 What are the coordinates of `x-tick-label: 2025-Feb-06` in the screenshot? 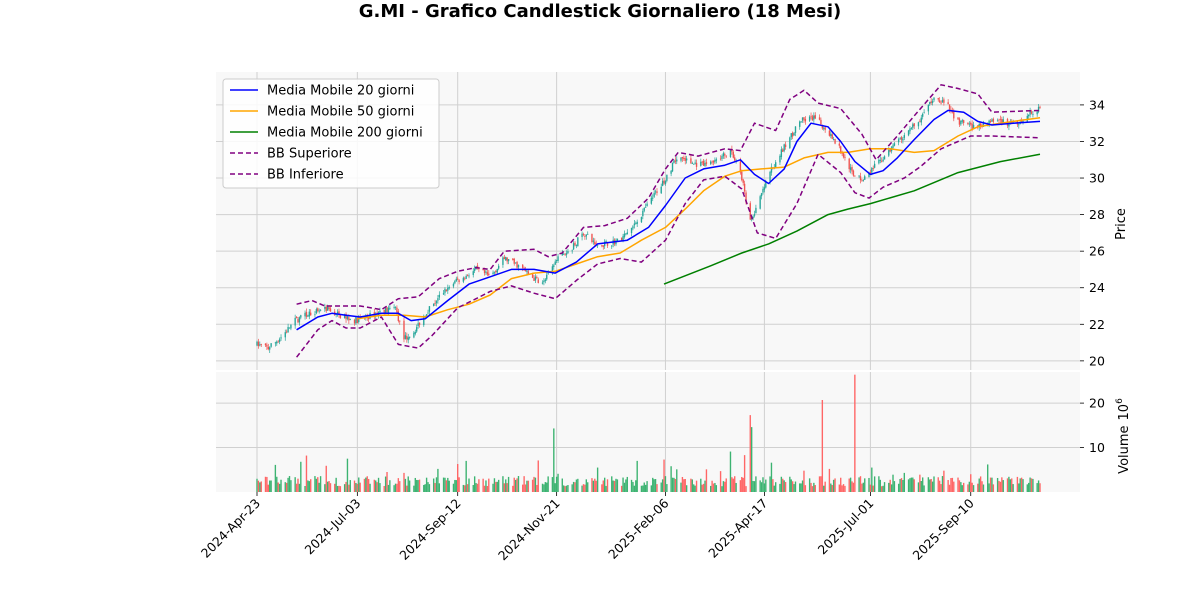 It's located at (638, 528).